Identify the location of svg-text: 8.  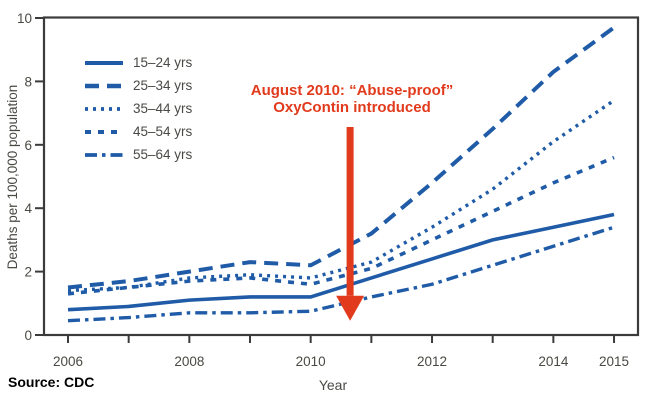
(28, 81).